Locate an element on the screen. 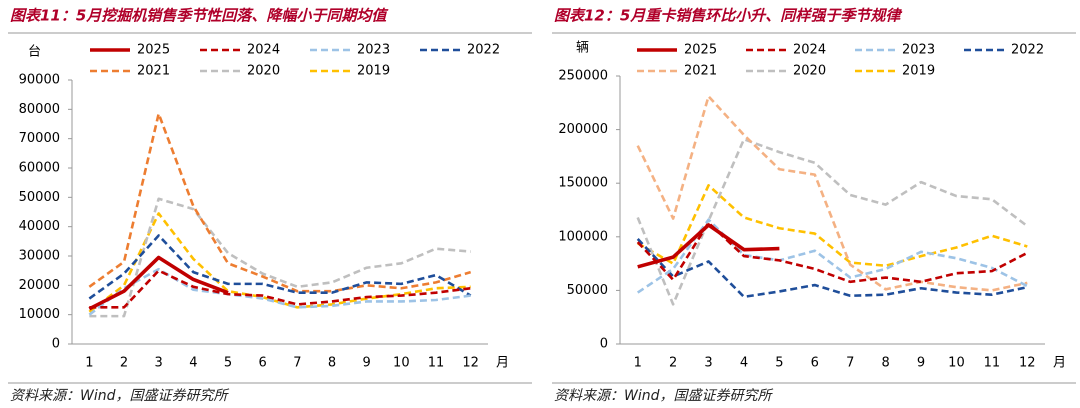 The height and width of the screenshot is (408, 1080). y-tick-label: 100000 is located at coordinates (583, 236).